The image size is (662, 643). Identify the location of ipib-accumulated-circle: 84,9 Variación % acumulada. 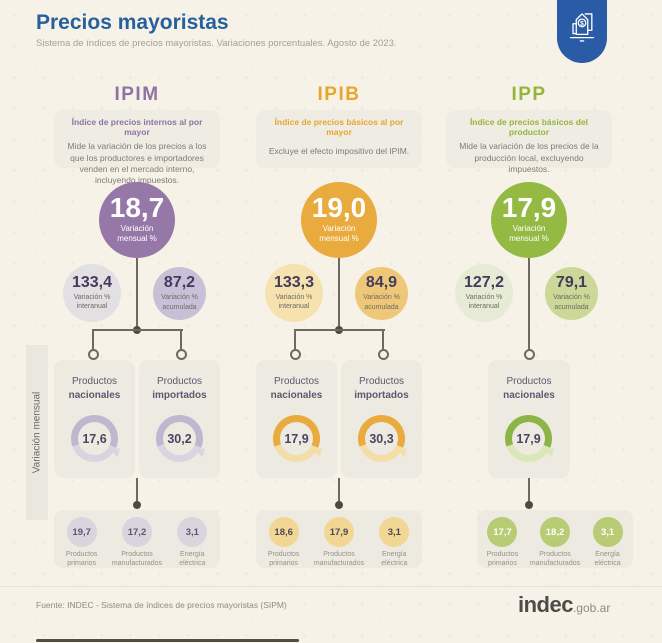
(381, 293).